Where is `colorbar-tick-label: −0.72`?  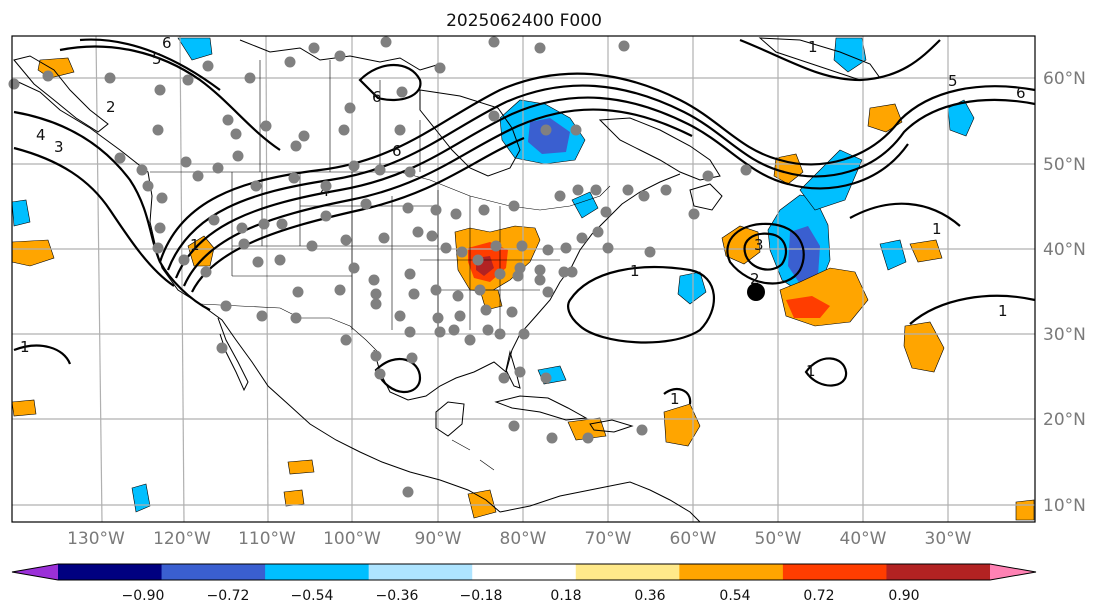 colorbar-tick-label: −0.72 is located at coordinates (228, 596).